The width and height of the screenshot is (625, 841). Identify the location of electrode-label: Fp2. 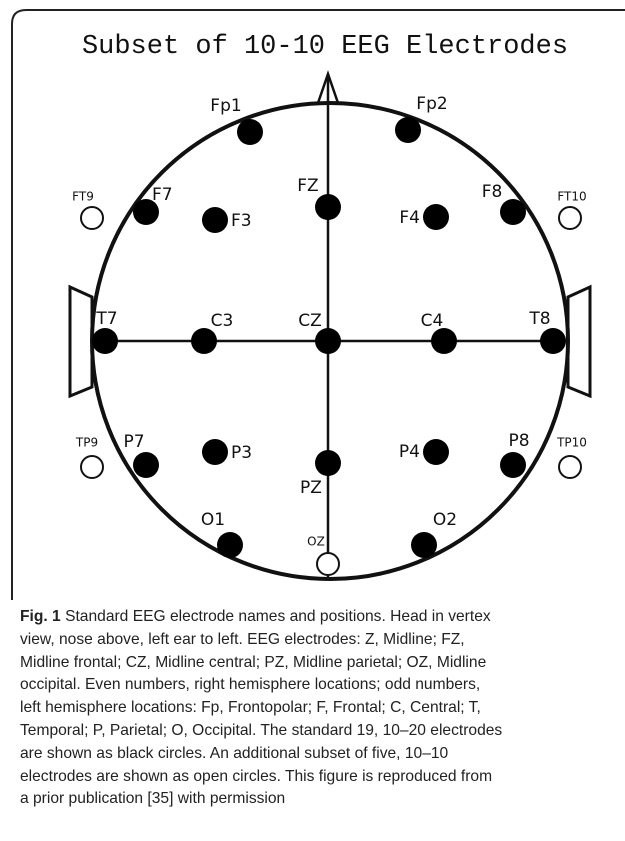
(431, 104).